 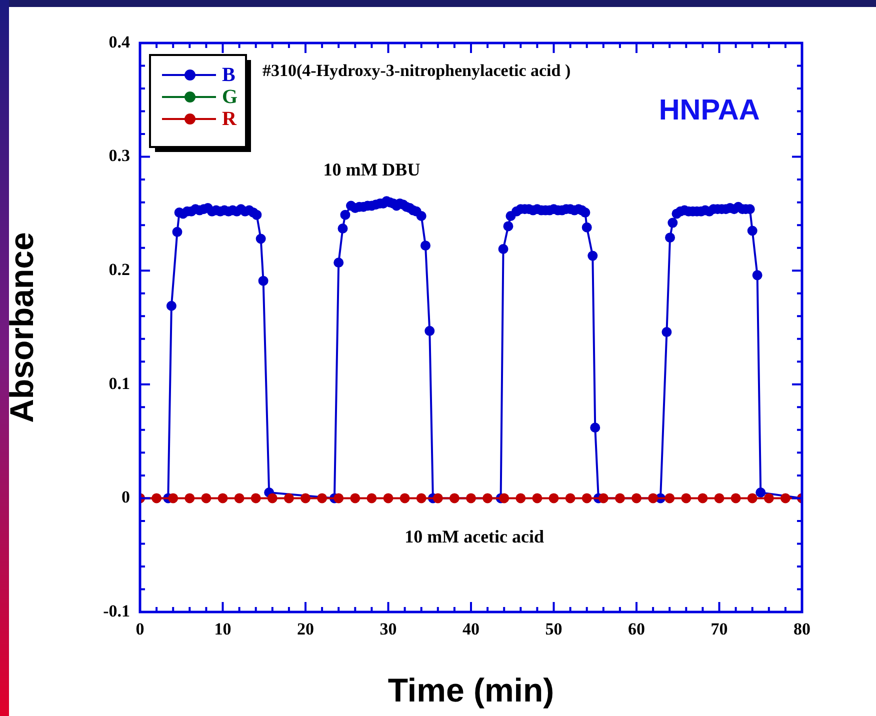 I want to click on y-tick-label: 0, so click(x=126, y=497).